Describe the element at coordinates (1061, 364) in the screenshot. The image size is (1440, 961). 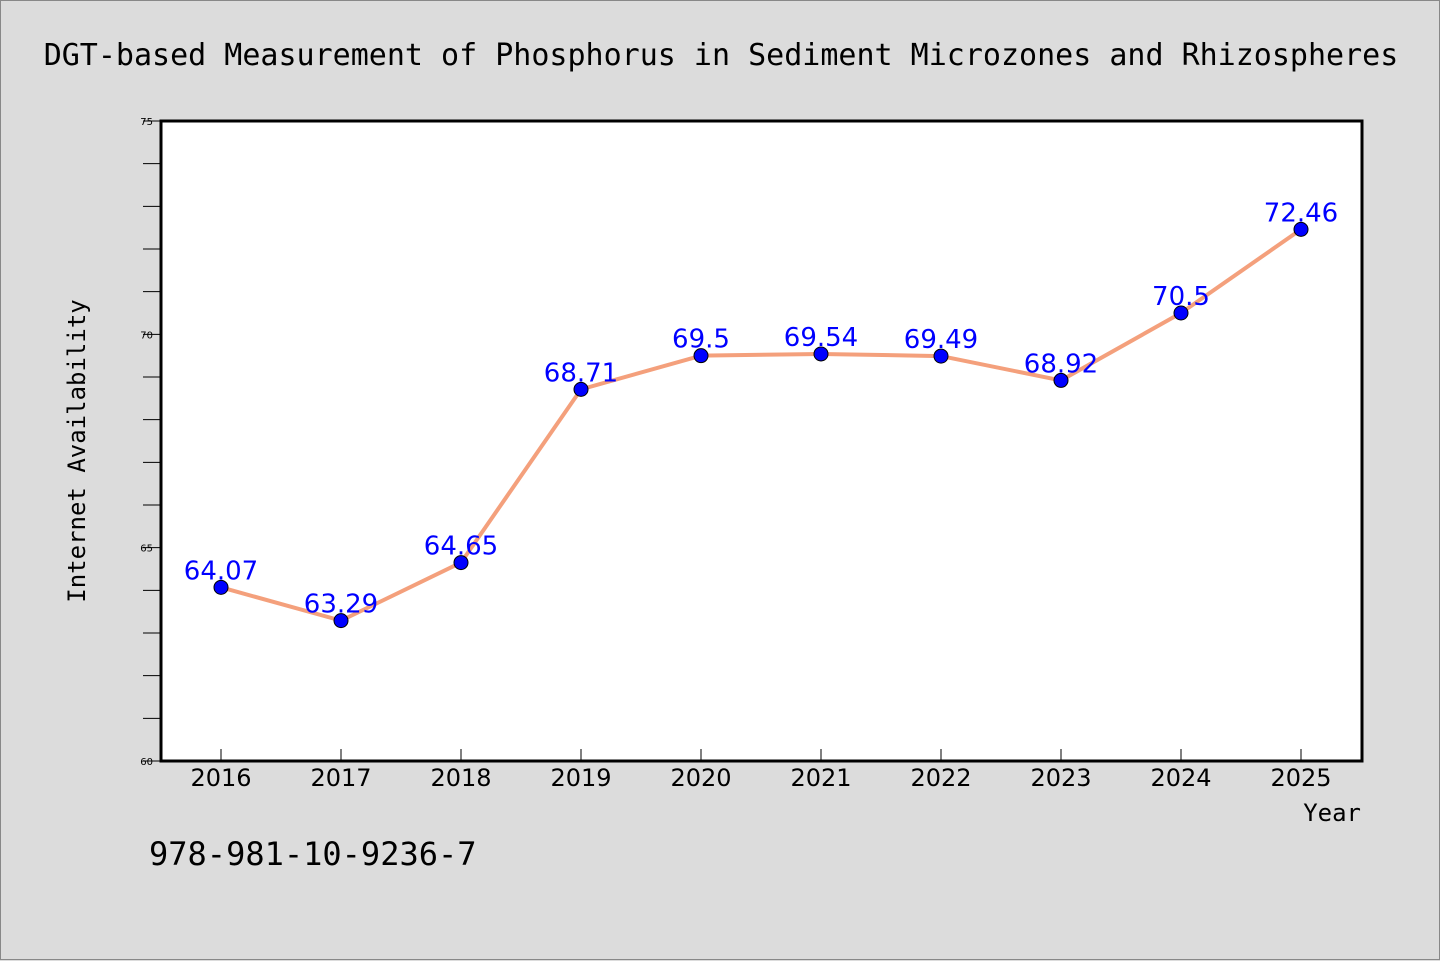
I see `data-label: 68.92` at that location.